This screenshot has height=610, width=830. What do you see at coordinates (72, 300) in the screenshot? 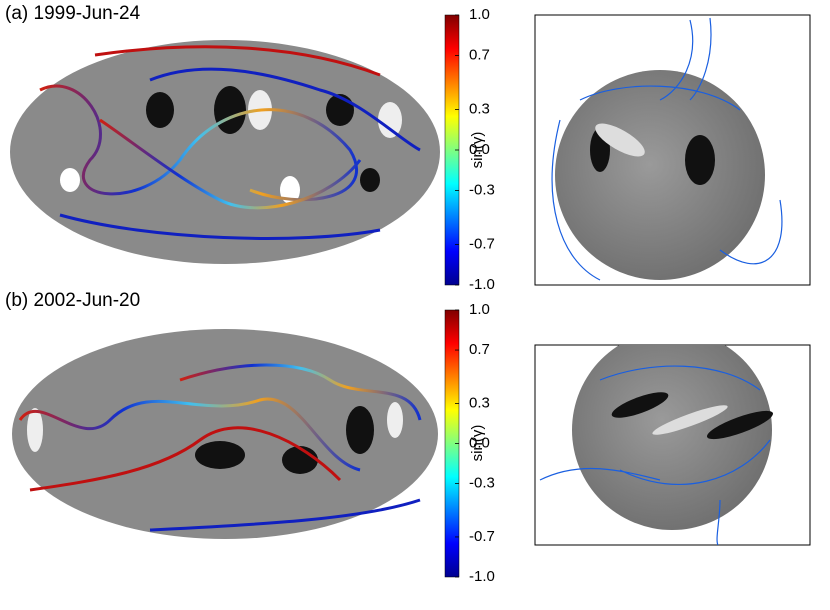
I see `panel-label: (b) 2002-Jun-20` at bounding box center [72, 300].